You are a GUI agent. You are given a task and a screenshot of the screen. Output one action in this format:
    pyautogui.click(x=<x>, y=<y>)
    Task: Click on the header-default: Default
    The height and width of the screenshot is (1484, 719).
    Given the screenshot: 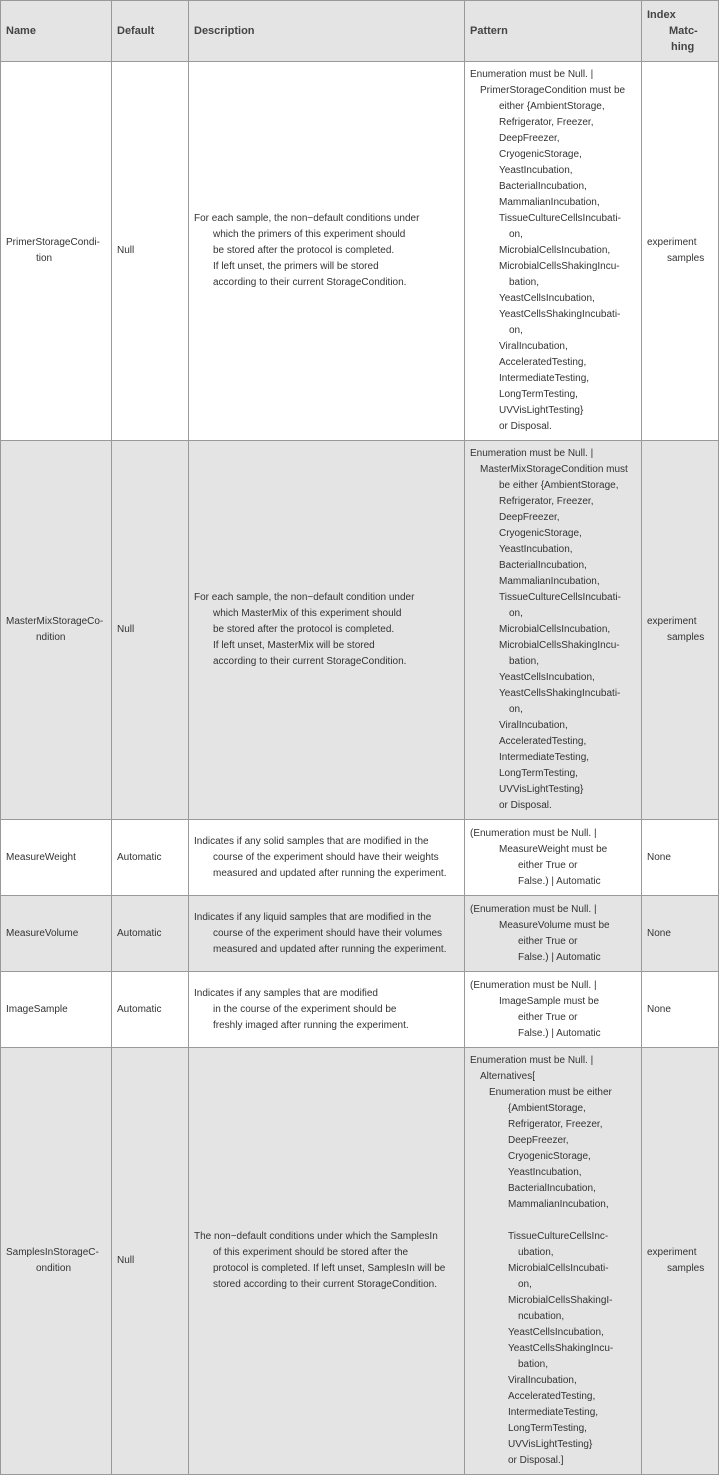 What is the action you would take?
    pyautogui.click(x=150, y=31)
    